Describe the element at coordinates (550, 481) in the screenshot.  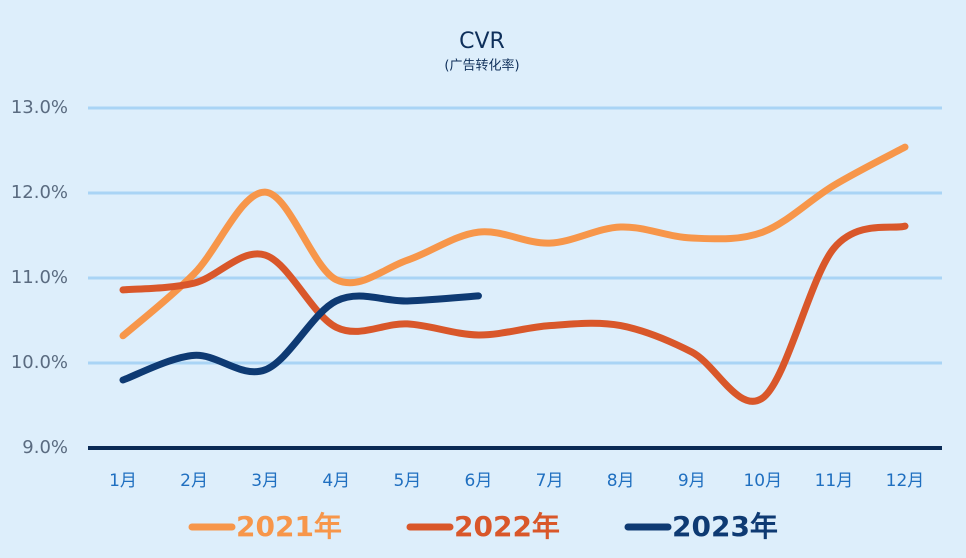
I see `x-tick-label: 7月` at that location.